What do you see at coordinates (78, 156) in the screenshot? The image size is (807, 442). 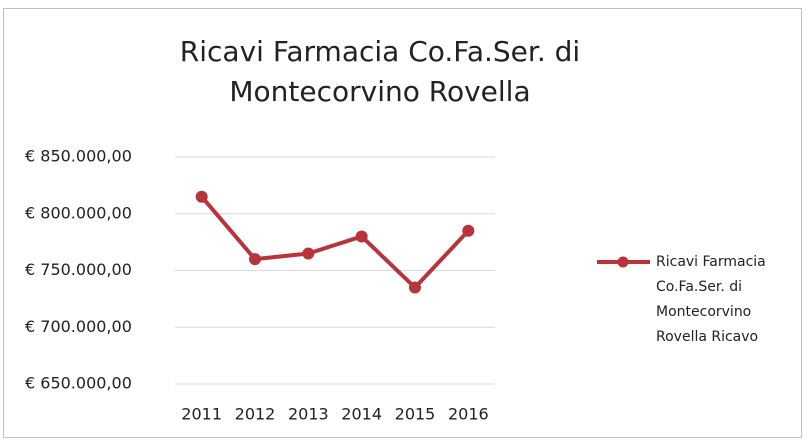 I see `y-tick-label: € 850.000,00` at bounding box center [78, 156].